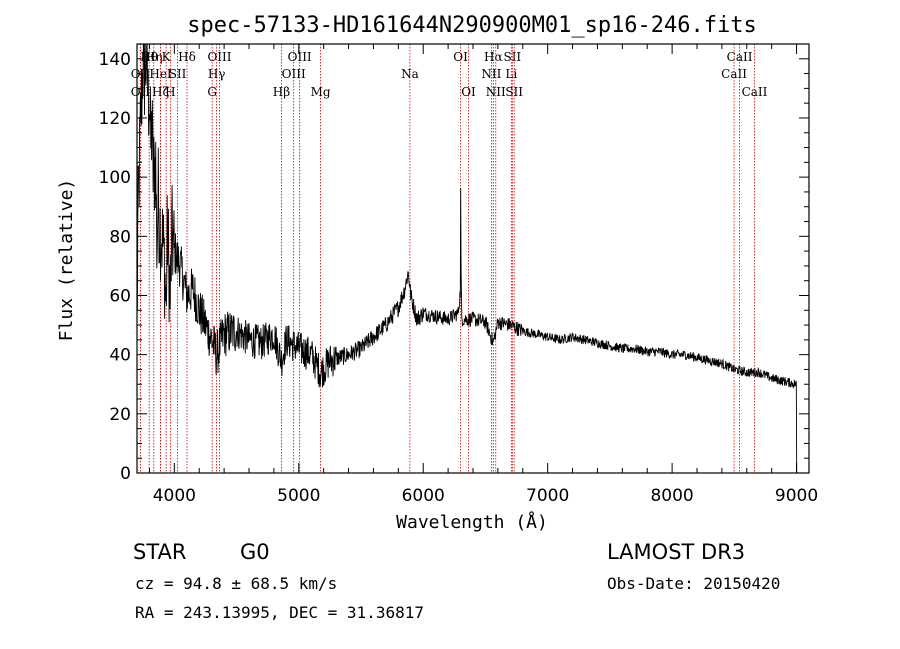 The image size is (900, 649). I want to click on x-tick-label: 8000, so click(671, 496).